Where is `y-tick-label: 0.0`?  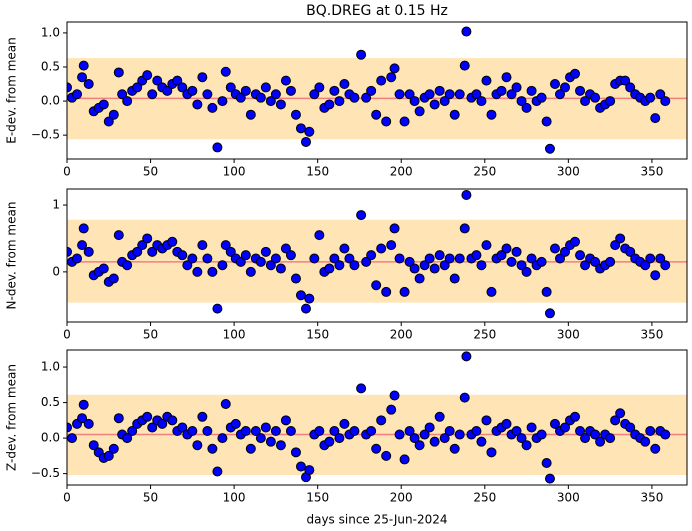 y-tick-label: 0.0 is located at coordinates (50, 101).